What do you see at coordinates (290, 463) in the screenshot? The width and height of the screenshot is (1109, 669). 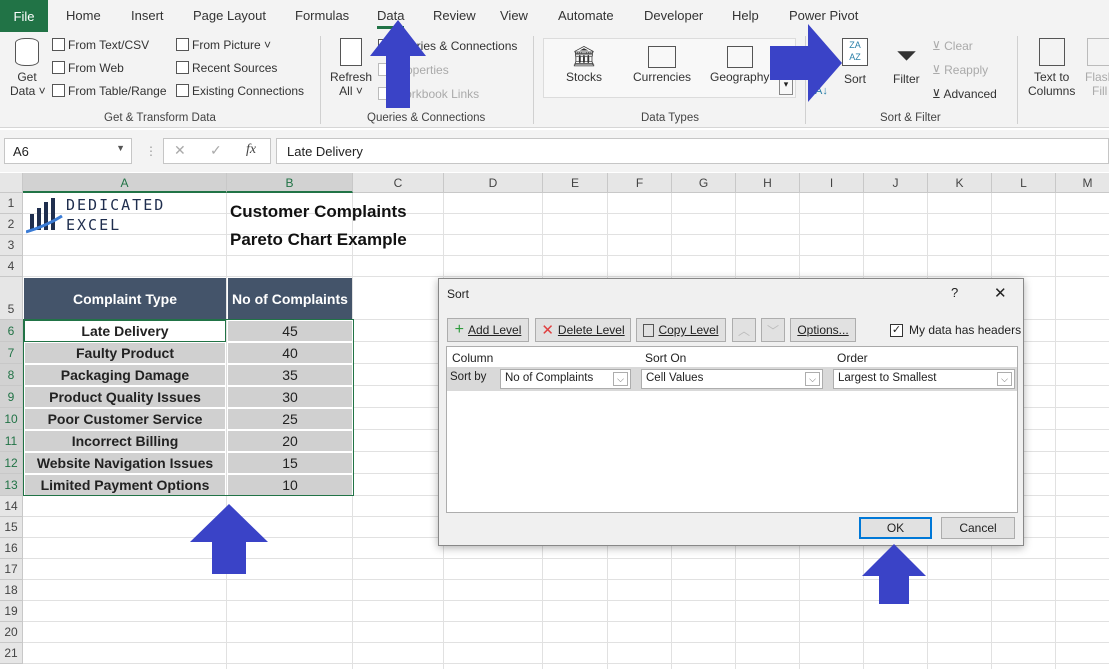 I see `cell-no-of-complaints: 15` at bounding box center [290, 463].